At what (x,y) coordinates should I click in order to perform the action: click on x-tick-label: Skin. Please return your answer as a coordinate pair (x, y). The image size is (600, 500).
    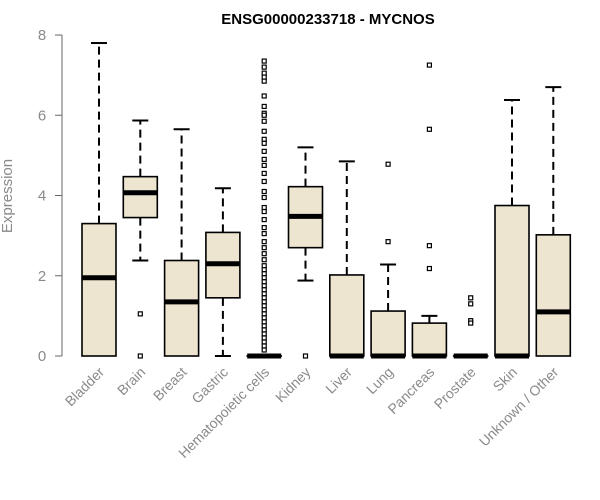
    Looking at the image, I should click on (505, 379).